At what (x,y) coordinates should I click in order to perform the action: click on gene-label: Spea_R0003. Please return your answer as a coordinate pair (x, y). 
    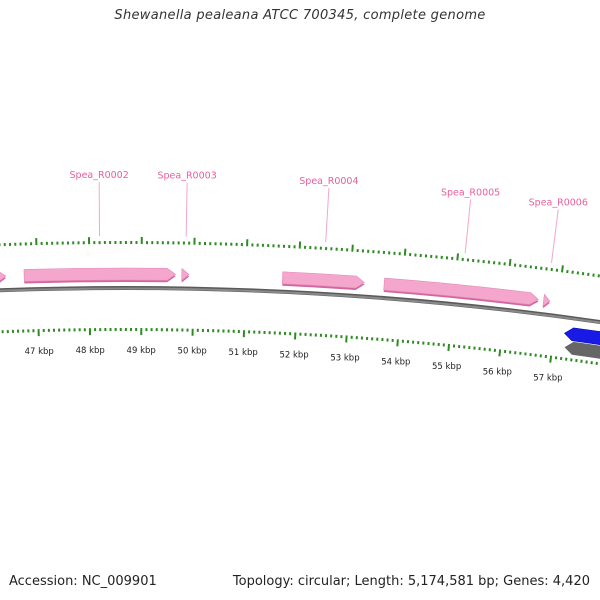
    Looking at the image, I should click on (186, 176).